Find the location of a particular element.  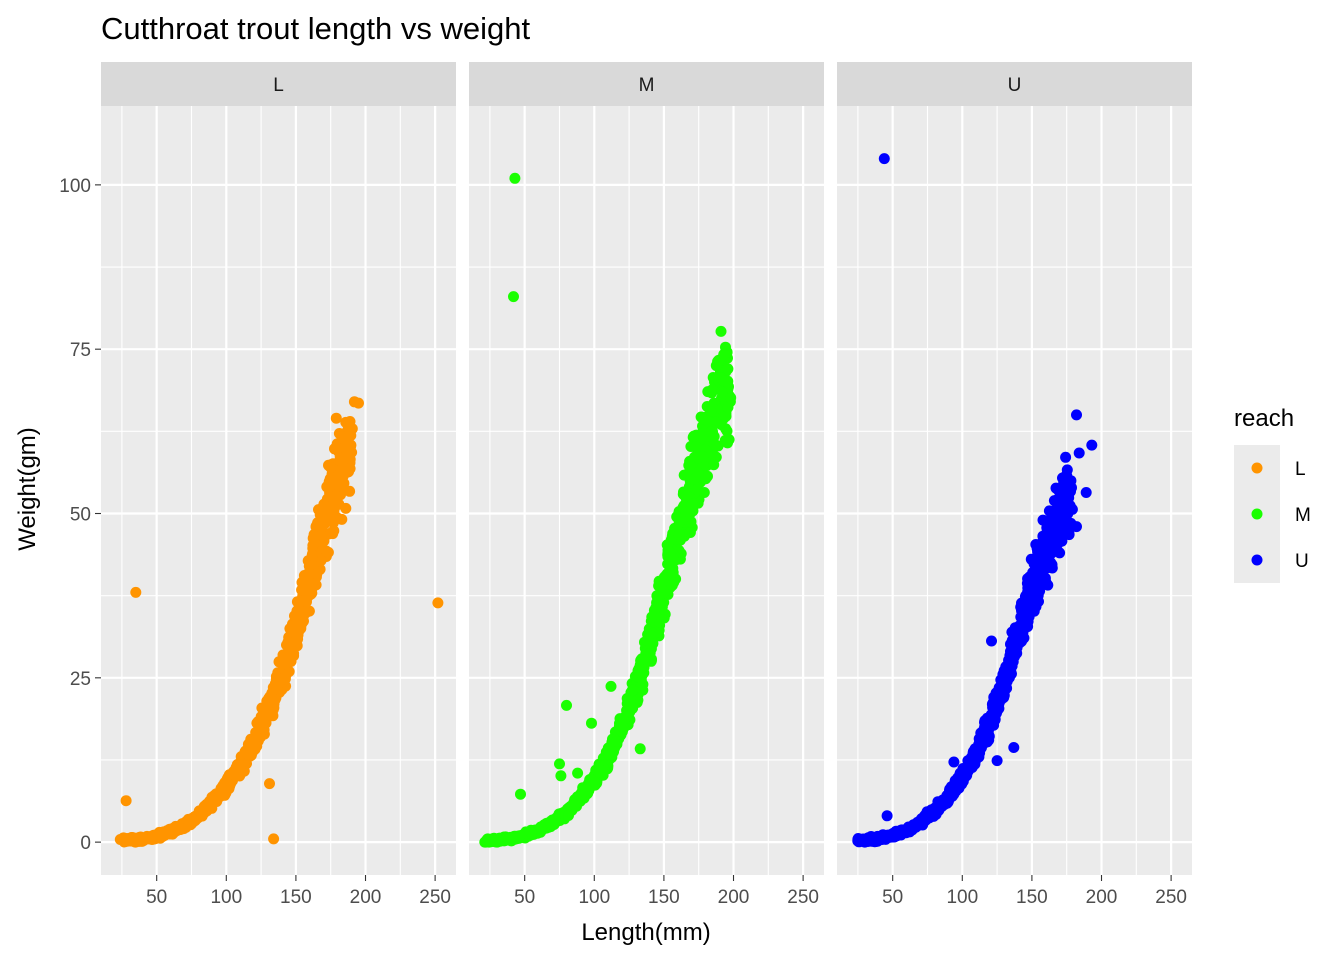

legend: reach L M U is located at coordinates (1272, 494).